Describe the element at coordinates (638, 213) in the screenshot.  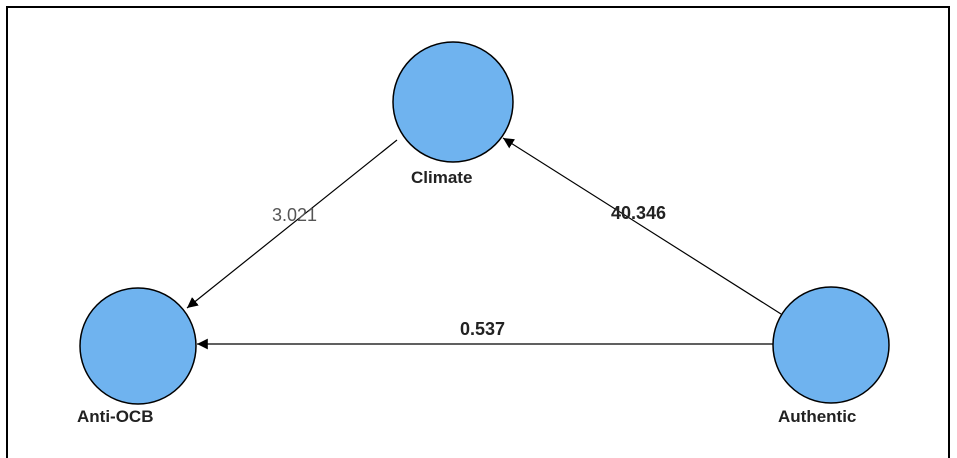
I see `edge-label-authentic-to-climate: 40.346` at that location.